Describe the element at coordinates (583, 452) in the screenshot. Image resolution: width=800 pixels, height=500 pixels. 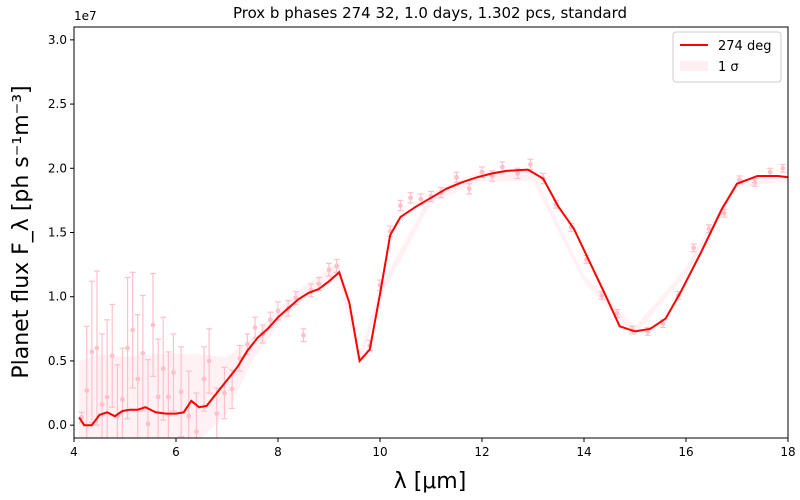
I see `x-tick-label: 14` at that location.